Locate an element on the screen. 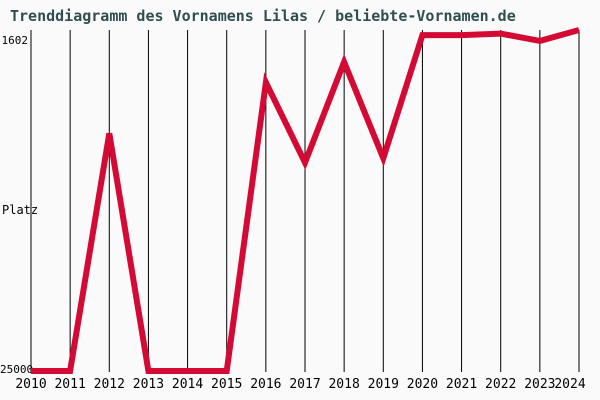 Image resolution: width=600 pixels, height=400 pixels. x-axis-label-2014: 2014 is located at coordinates (187, 384).